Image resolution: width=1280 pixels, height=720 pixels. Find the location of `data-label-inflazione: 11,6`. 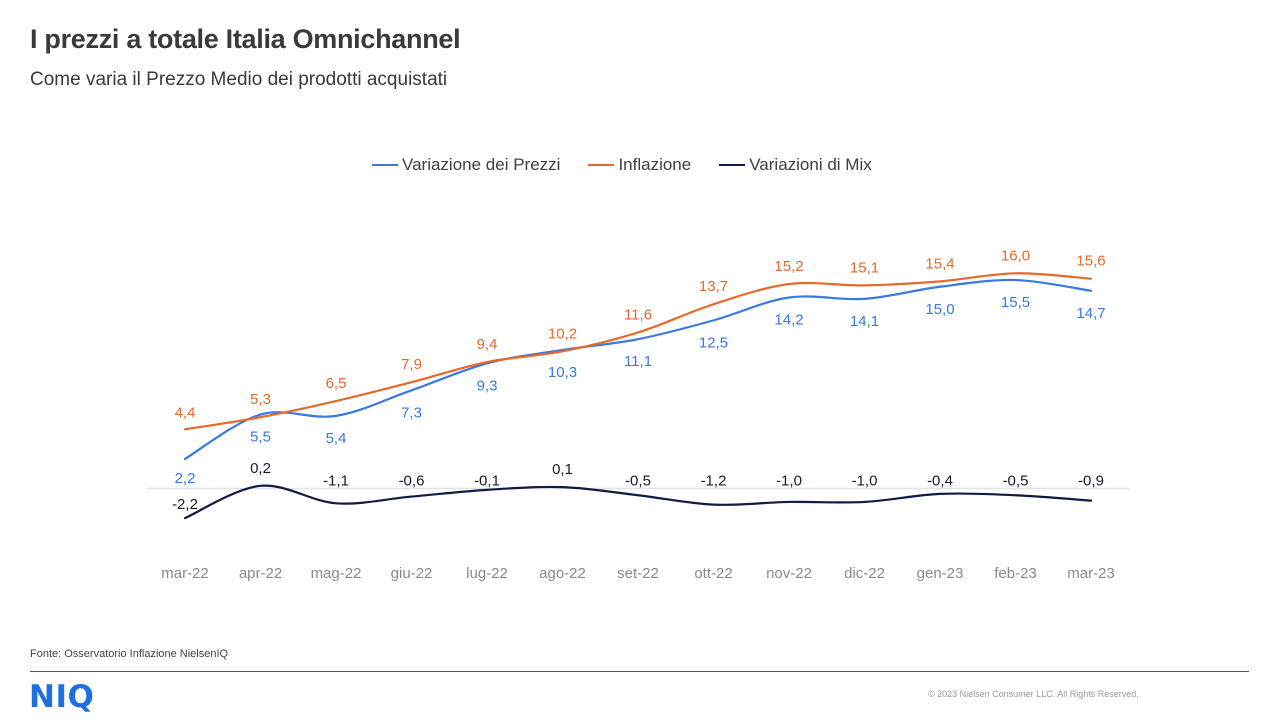

data-label-inflazione: 11,6 is located at coordinates (638, 314).